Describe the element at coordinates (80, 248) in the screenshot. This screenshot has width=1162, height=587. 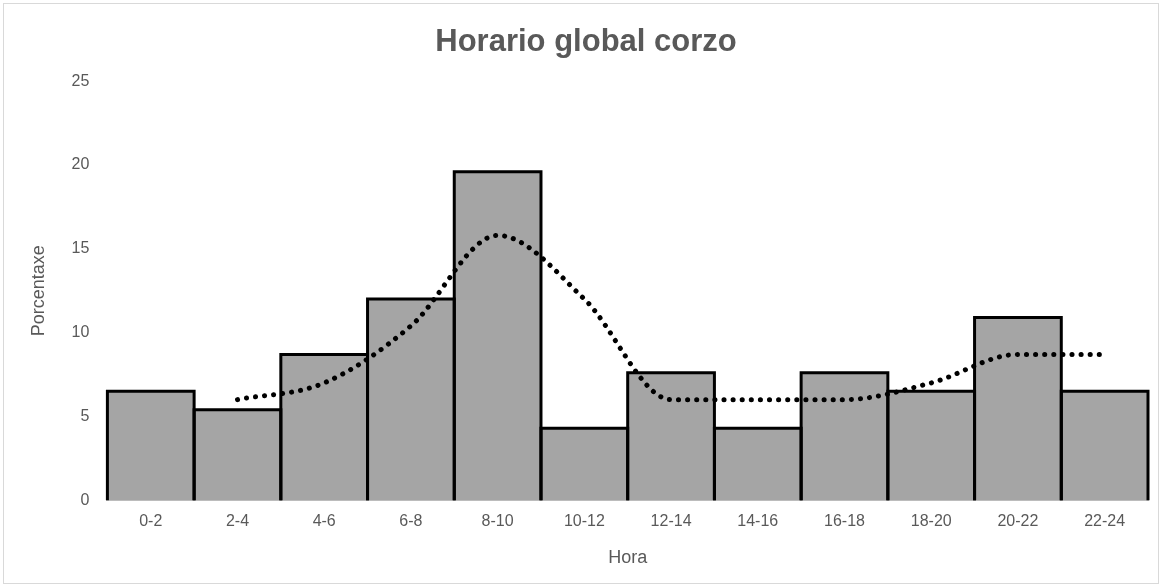
I see `y-tick-label: 15` at that location.